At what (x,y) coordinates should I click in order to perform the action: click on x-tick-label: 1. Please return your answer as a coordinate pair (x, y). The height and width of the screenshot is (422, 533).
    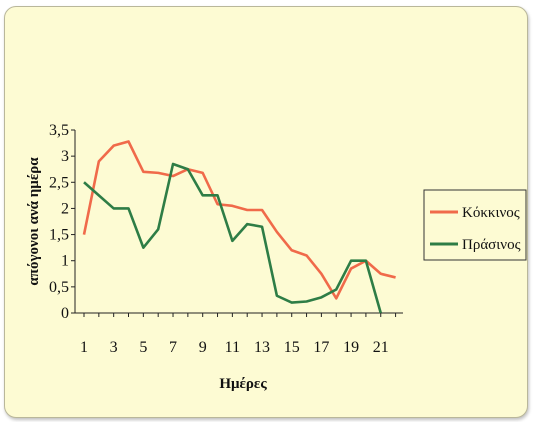
    Looking at the image, I should click on (84, 347).